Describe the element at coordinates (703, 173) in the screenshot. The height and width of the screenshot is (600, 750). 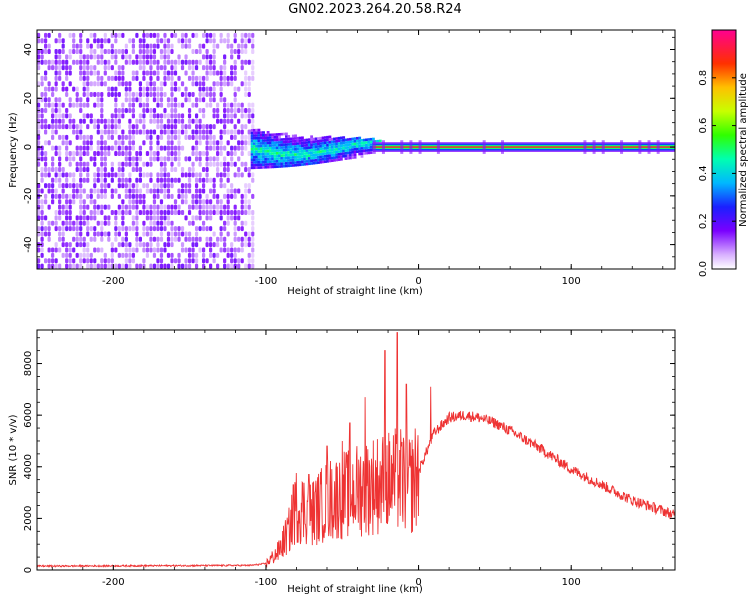
I see `colorbar-tick-label: 0.4` at that location.